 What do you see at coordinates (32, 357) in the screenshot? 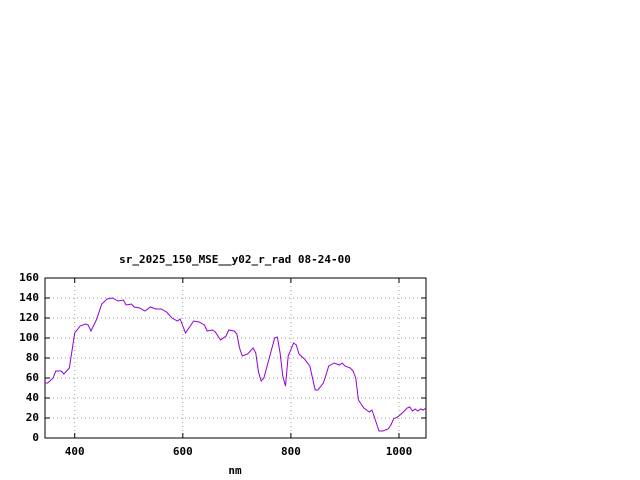
I see `y-tick-label: 80` at bounding box center [32, 357].